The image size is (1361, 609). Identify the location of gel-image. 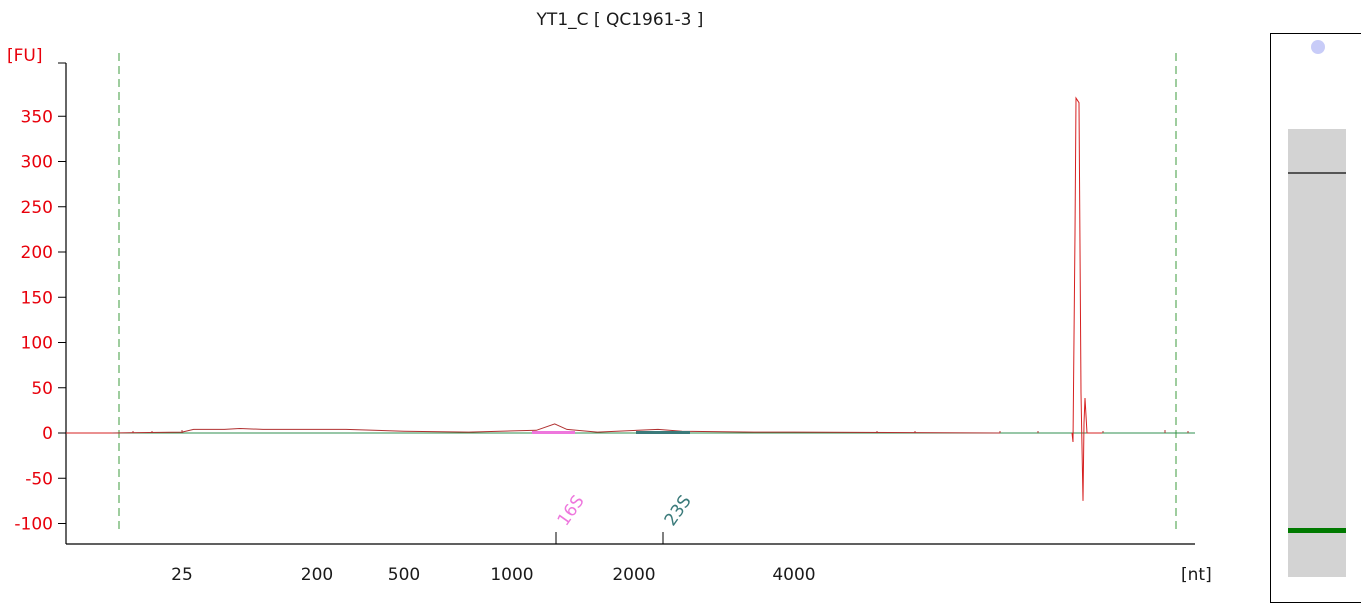
(1315, 318).